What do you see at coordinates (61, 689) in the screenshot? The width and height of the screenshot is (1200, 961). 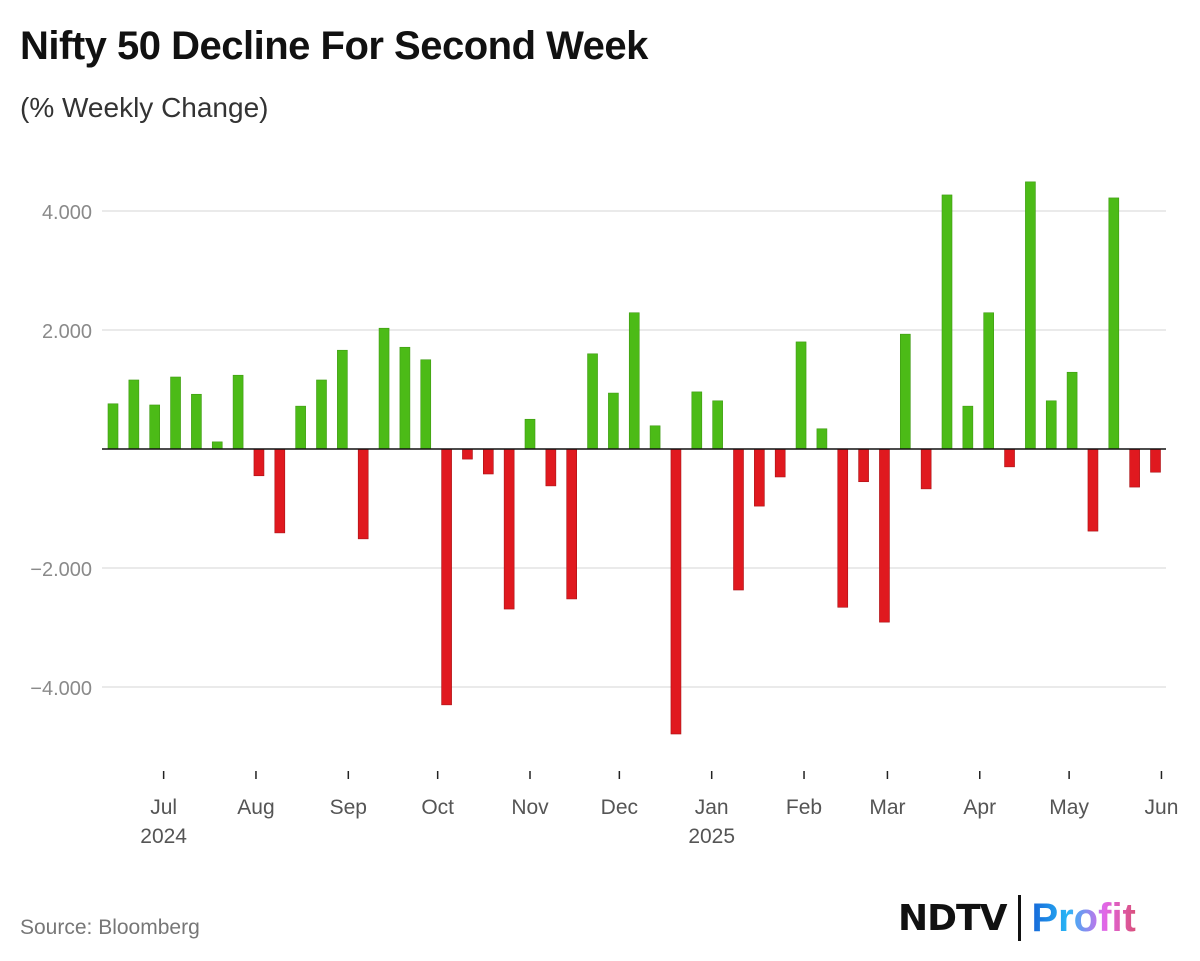 I see `y-tick-label: −4.000` at bounding box center [61, 689].